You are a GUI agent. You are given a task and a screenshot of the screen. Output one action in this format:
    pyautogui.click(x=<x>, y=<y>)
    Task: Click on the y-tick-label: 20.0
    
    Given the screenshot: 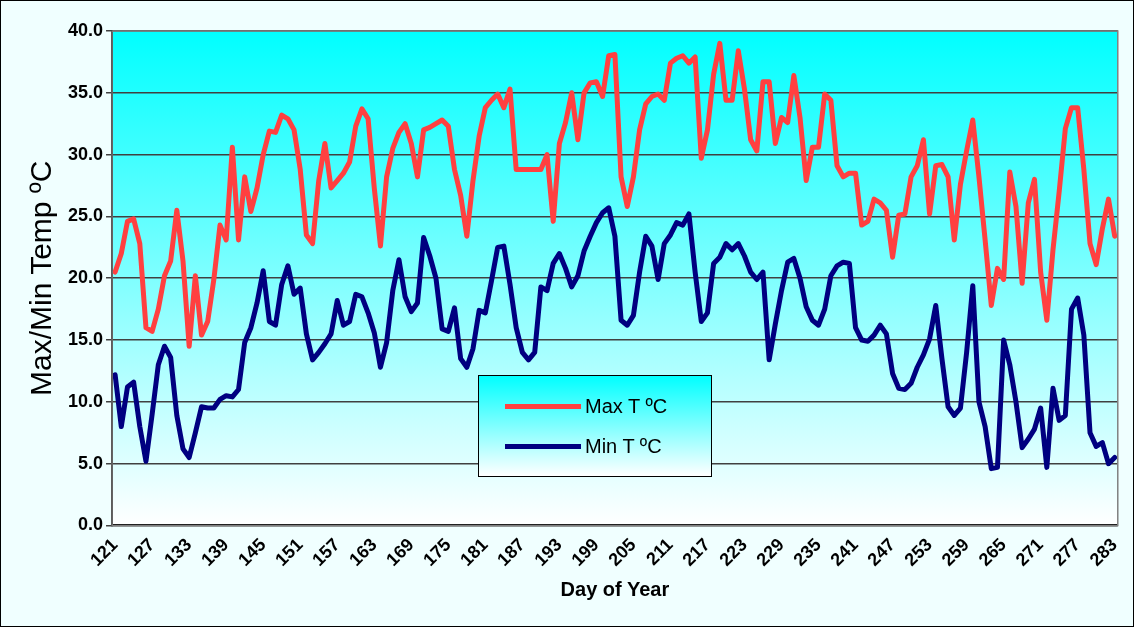 What is the action you would take?
    pyautogui.click(x=85, y=277)
    